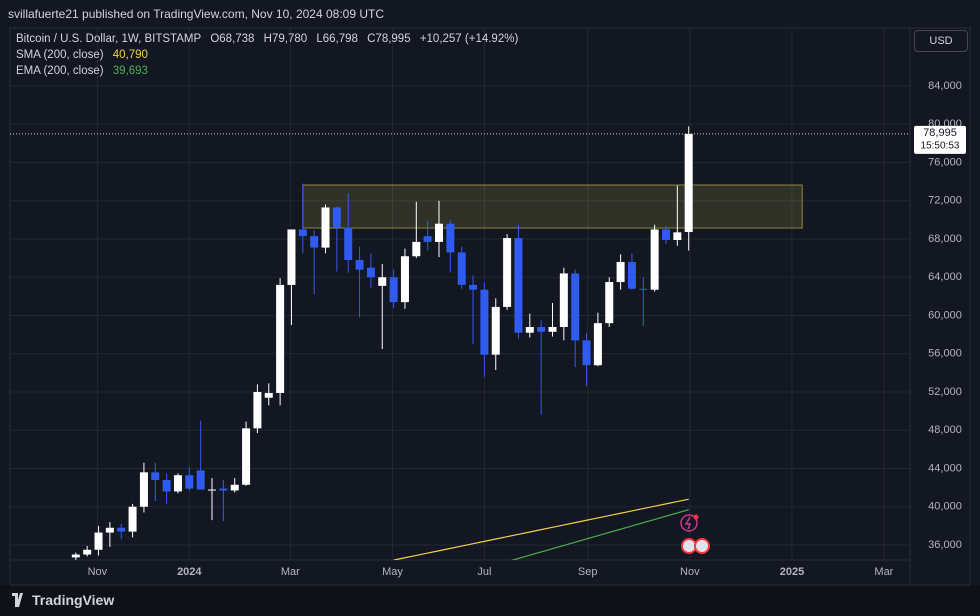 The height and width of the screenshot is (616, 980). What do you see at coordinates (60, 71) in the screenshot?
I see `indicator-name: EMA (200, close)` at bounding box center [60, 71].